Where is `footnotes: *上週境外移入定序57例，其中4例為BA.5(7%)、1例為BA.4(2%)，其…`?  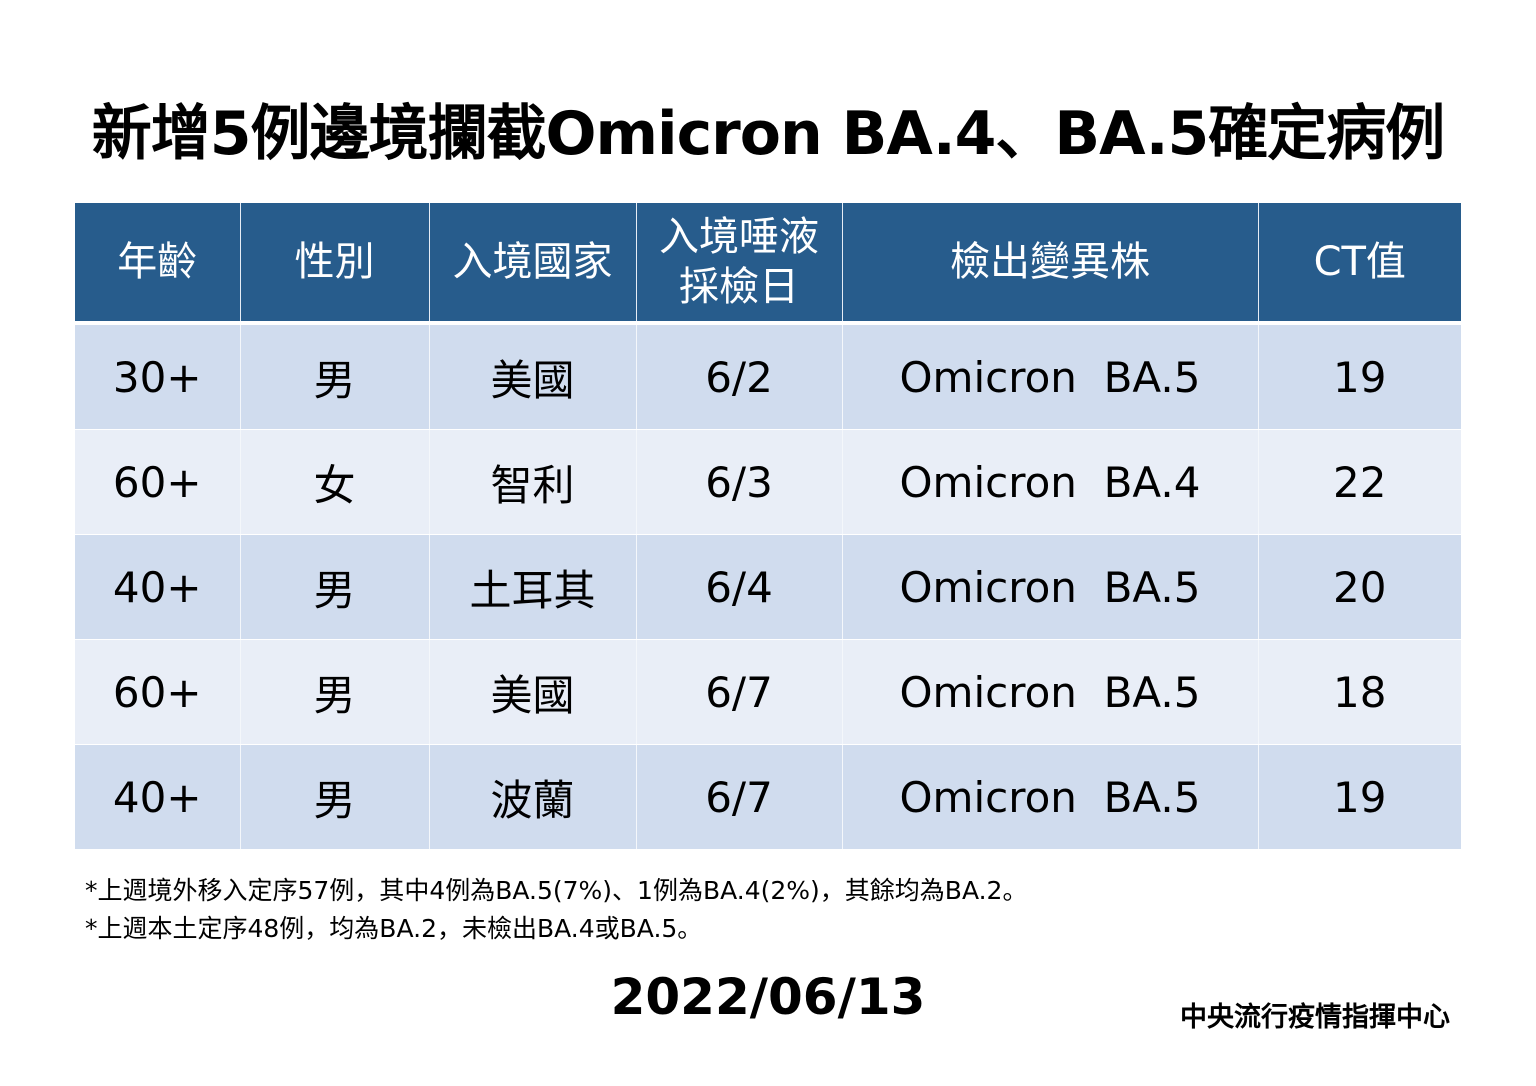
footnotes: *上週境外移入定序57例，其中4例為BA.5(7%)、1例為BA.4(2%)，其… is located at coordinates (556, 910).